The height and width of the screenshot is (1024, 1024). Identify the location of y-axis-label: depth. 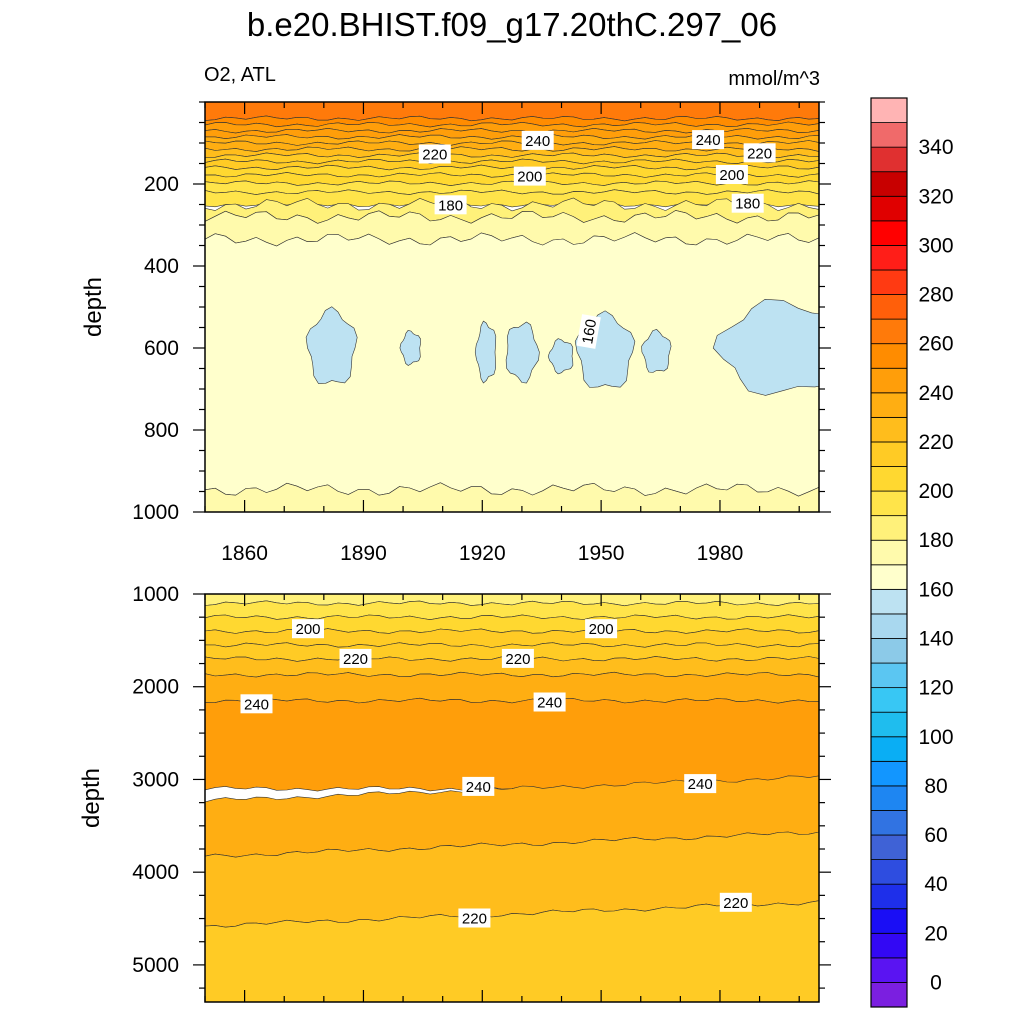
(93, 307).